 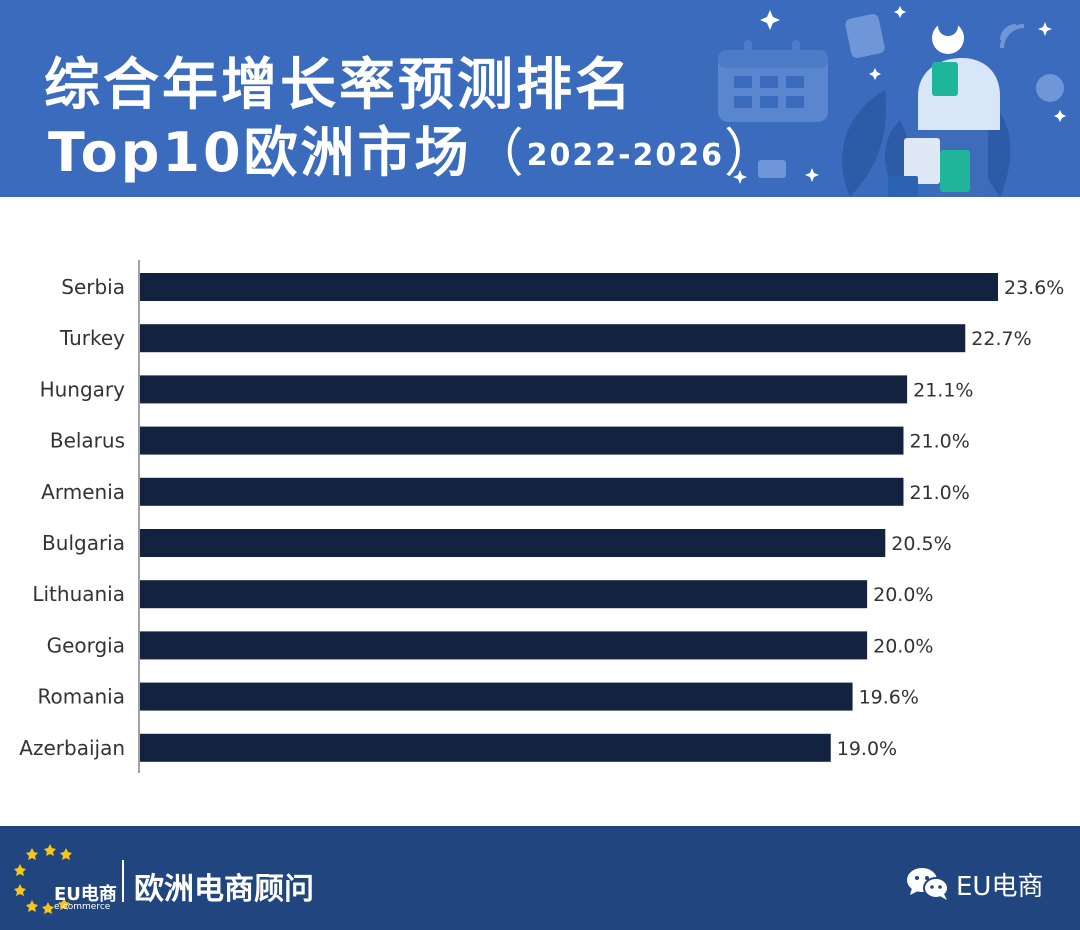 I want to click on eu-stars-icon, so click(x=43, y=879).